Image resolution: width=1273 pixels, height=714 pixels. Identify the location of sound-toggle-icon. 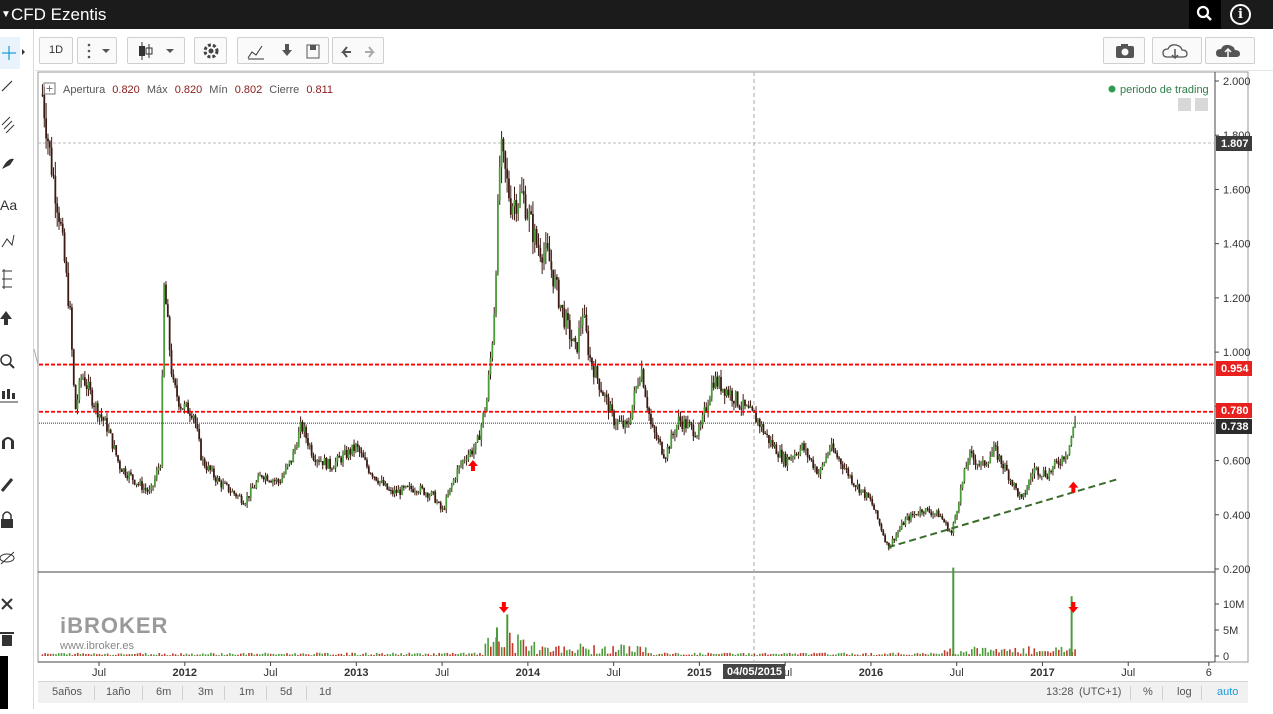
(1201, 104).